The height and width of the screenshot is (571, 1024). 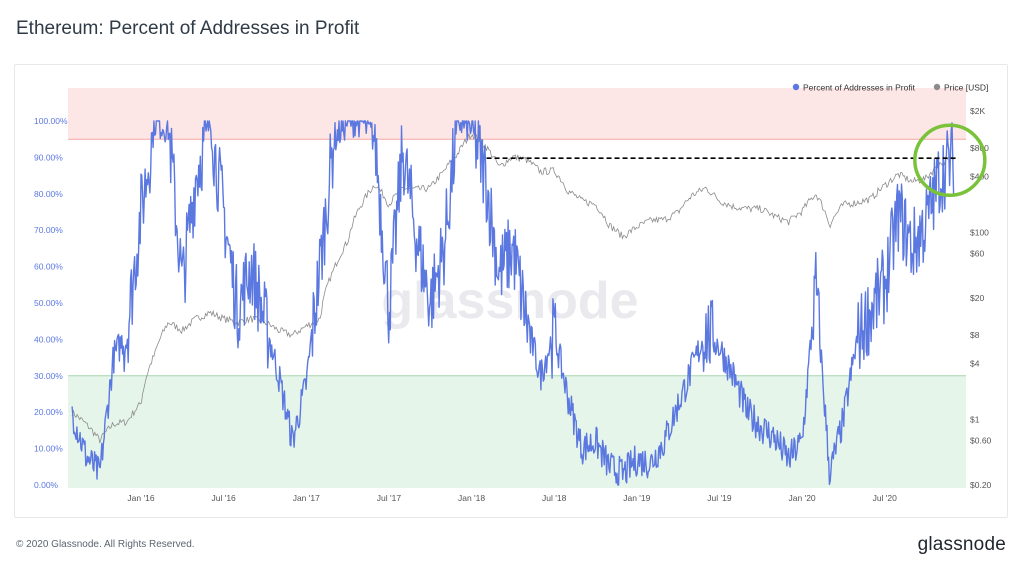 What do you see at coordinates (51, 121) in the screenshot?
I see `y-left-tick-label: 100.00%` at bounding box center [51, 121].